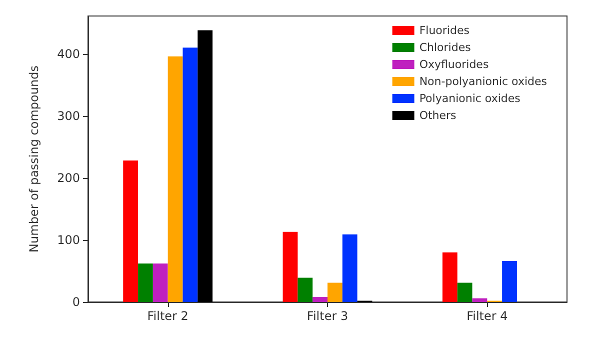 Image resolution: width=600 pixels, height=342 pixels. What do you see at coordinates (438, 115) in the screenshot?
I see `legend-label: Others` at bounding box center [438, 115].